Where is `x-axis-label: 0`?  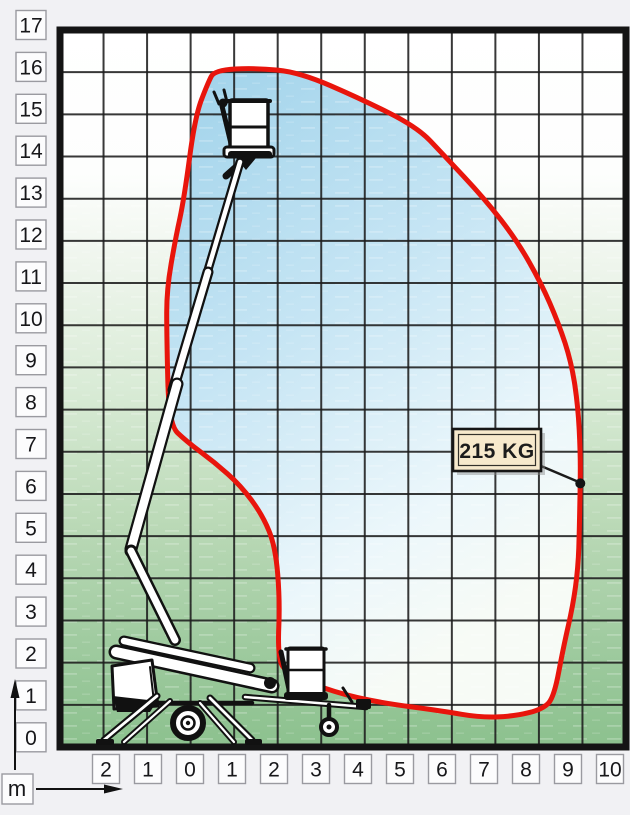
x-axis-label: 0 is located at coordinates (190, 770).